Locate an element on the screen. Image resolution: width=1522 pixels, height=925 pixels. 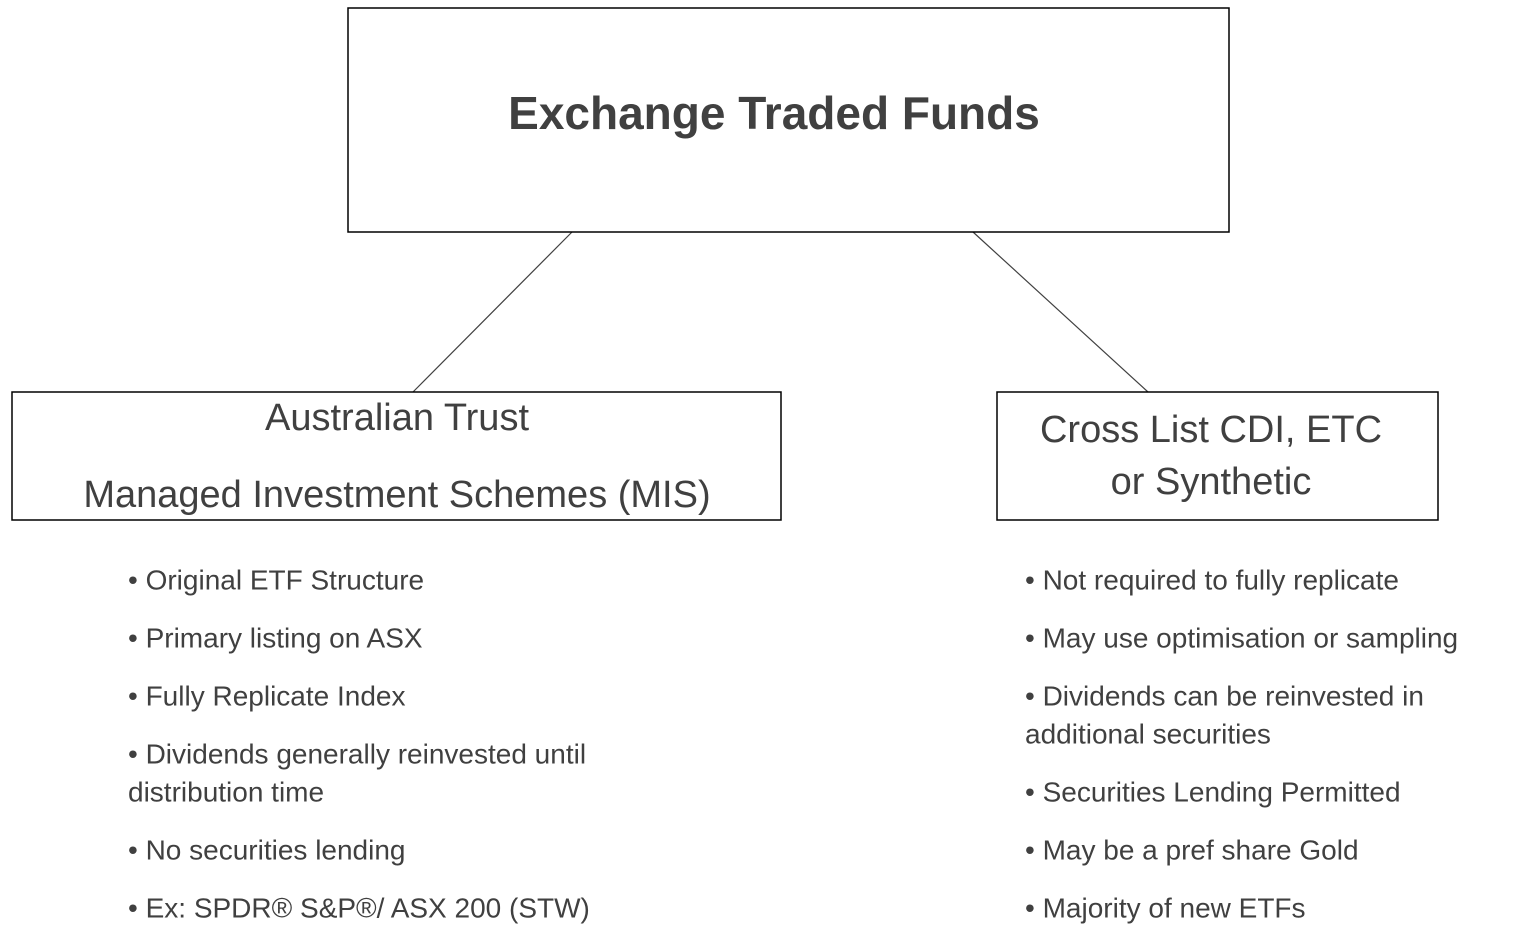
bullet-text: additional securities is located at coordinates (1148, 733).